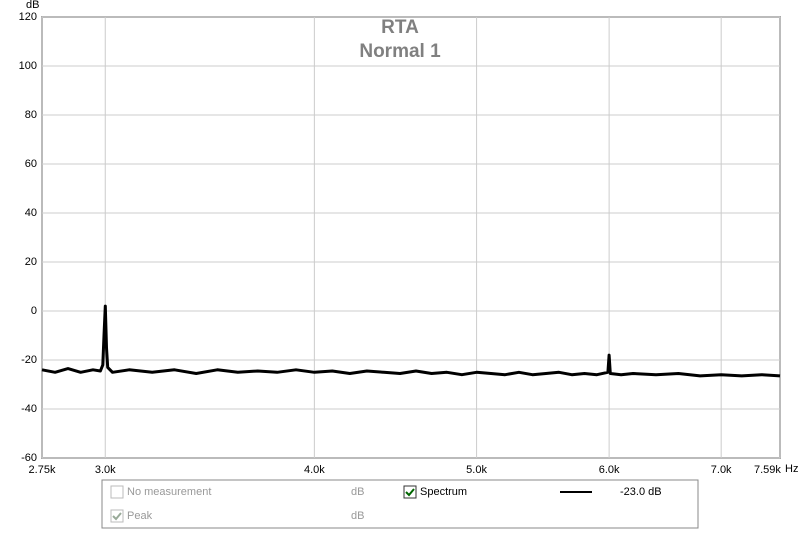 This screenshot has width=800, height=535. Describe the element at coordinates (31, 164) in the screenshot. I see `y-tick-label: 60` at that location.